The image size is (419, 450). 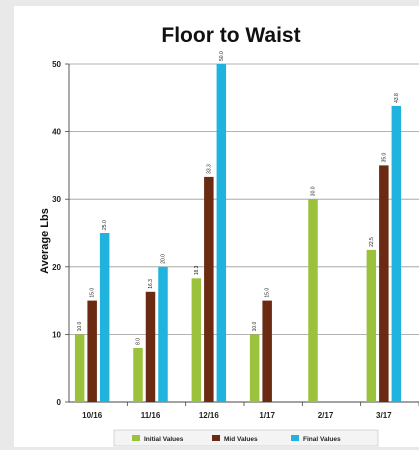 What do you see at coordinates (164, 439) in the screenshot?
I see `legend-label: Initial Values` at bounding box center [164, 439].